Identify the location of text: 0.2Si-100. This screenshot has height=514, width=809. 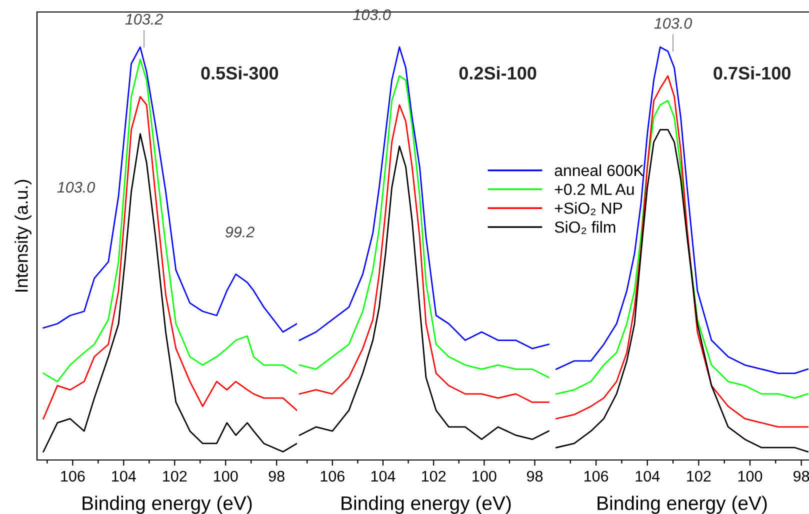
(497, 73).